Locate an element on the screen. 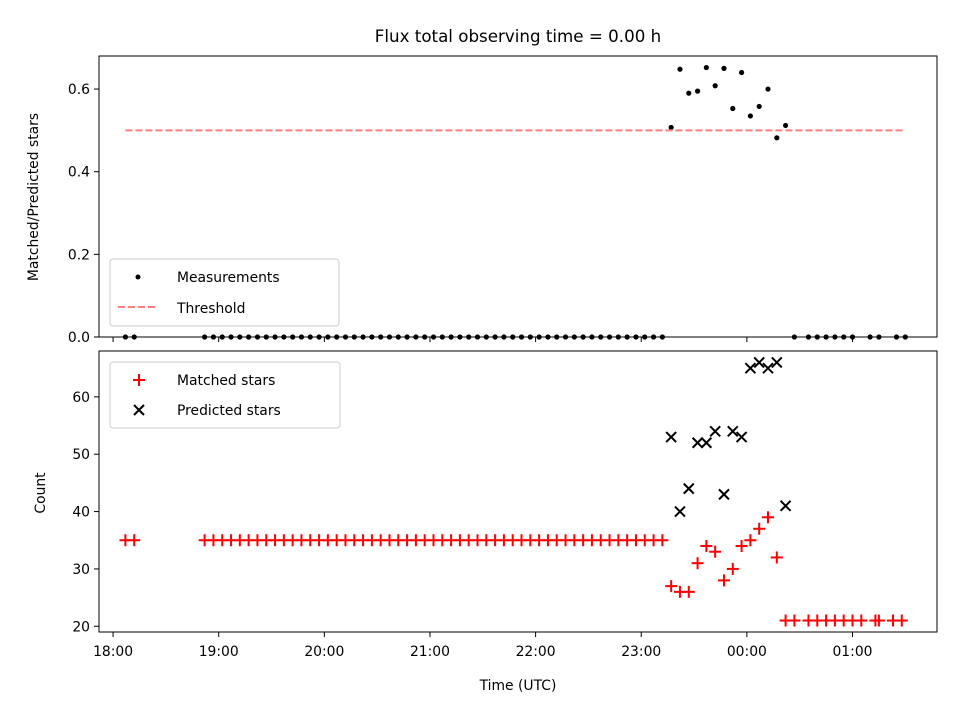 This screenshot has height=720, width=960. y-tick-label: 0.2 is located at coordinates (79, 255).